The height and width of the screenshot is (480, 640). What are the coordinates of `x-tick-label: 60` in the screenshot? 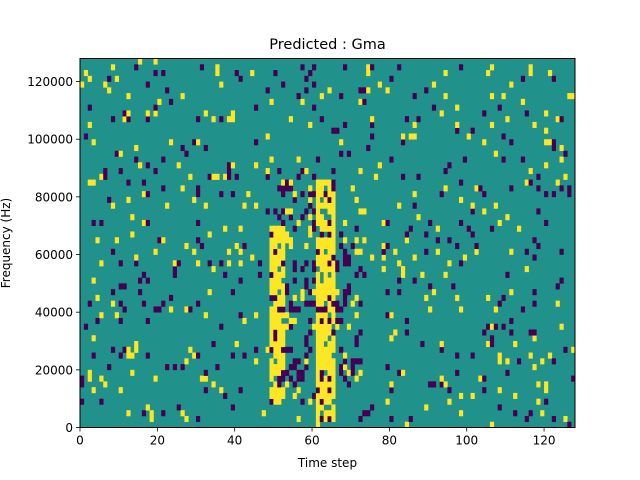 It's located at (311, 441).